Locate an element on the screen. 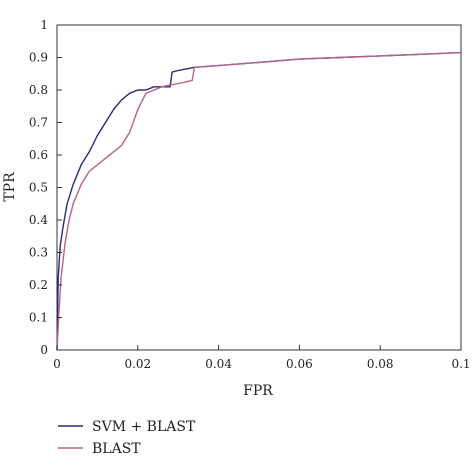 This screenshot has height=474, width=474. y-tick-label: 0.8 is located at coordinates (38, 90).